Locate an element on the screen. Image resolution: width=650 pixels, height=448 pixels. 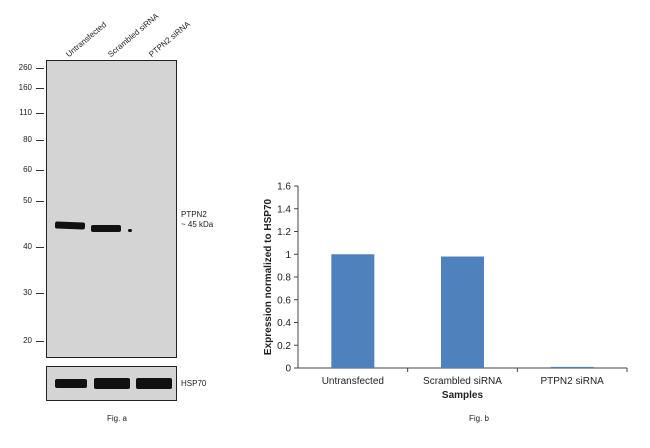
x-tick-label: Scrambled siRNA is located at coordinates (462, 381).